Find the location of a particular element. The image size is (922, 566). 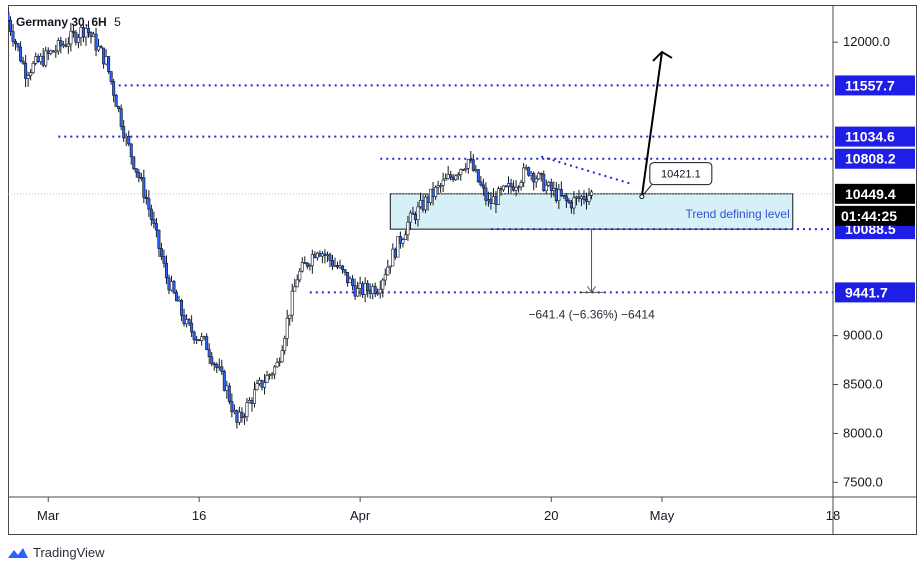

brand-name: TradingView is located at coordinates (69, 552).